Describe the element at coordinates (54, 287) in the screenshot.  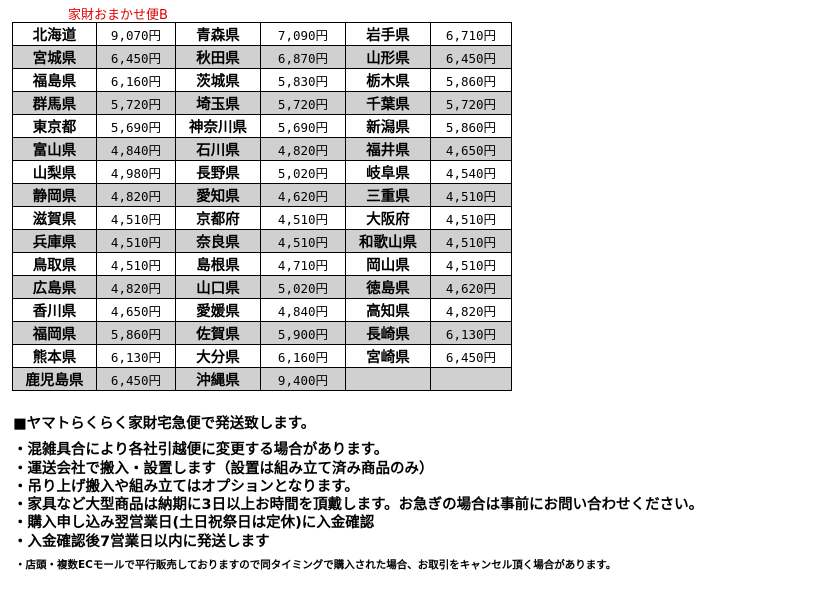
I see `prefecture-cell: 広島県` at that location.